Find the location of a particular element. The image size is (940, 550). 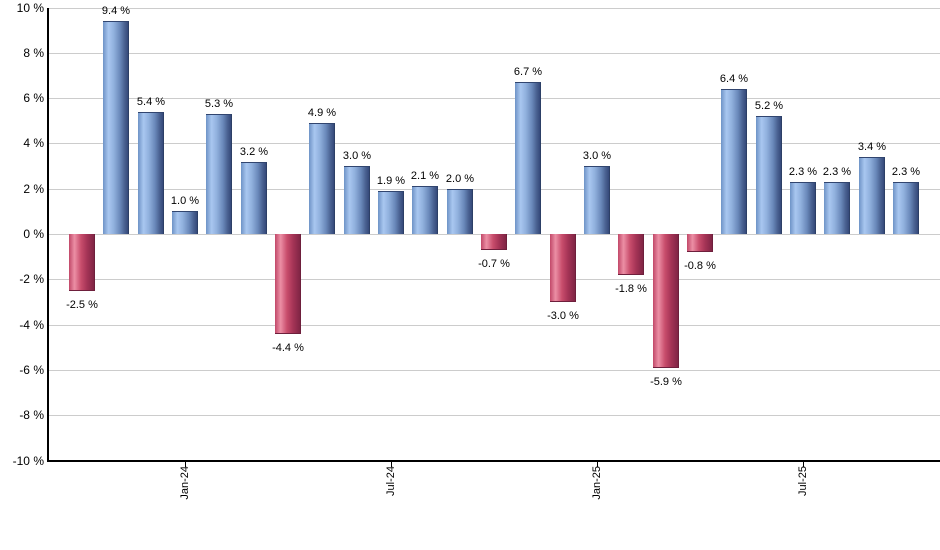

bar-value-label: 2.1 % is located at coordinates (425, 176).